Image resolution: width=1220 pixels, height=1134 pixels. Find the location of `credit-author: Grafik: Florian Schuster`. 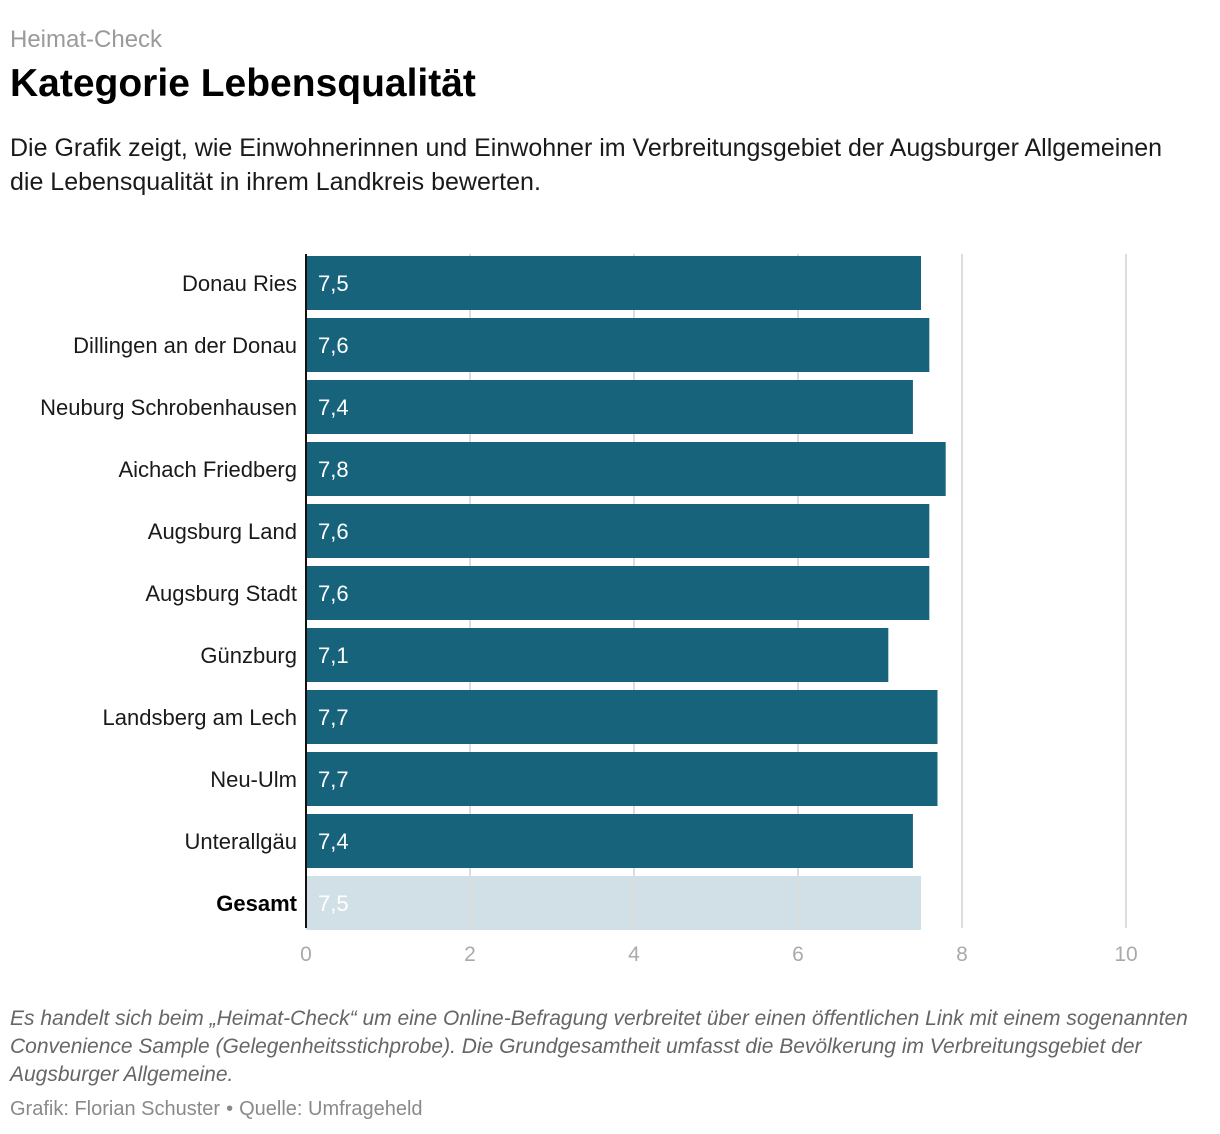

credit-author: Grafik: Florian Schuster is located at coordinates (115, 1109).